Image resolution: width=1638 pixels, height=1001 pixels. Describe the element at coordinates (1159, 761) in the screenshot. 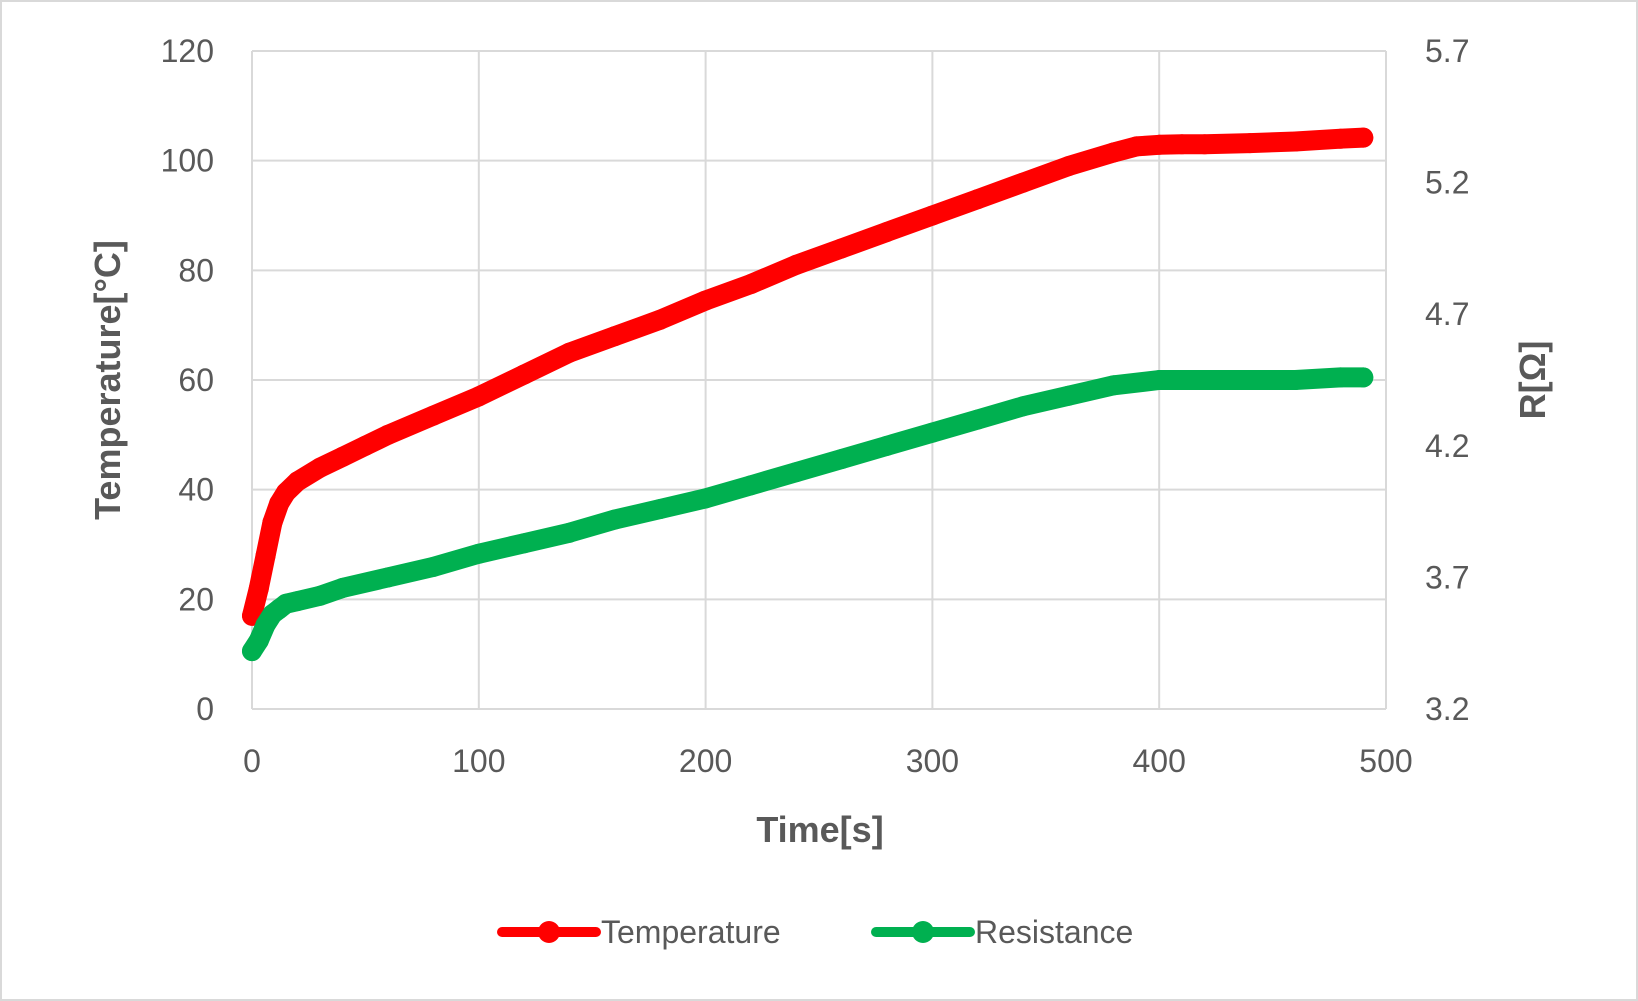

I see `x-tick-label: 400` at that location.